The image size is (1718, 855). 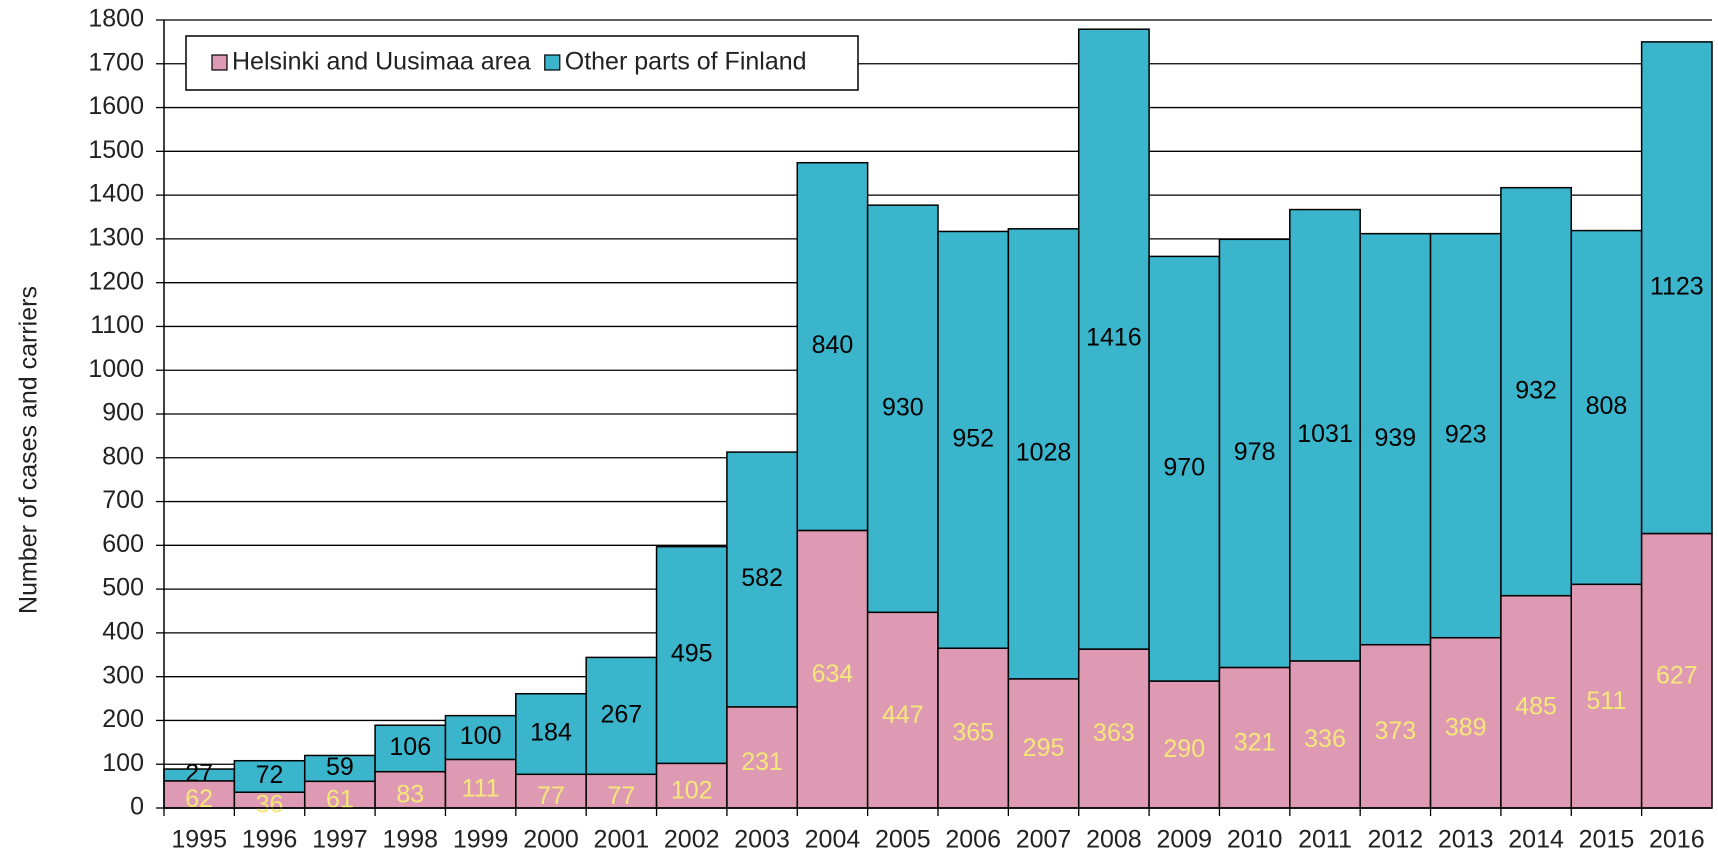 What do you see at coordinates (270, 840) in the screenshot?
I see `x-tick-label: 1996` at bounding box center [270, 840].